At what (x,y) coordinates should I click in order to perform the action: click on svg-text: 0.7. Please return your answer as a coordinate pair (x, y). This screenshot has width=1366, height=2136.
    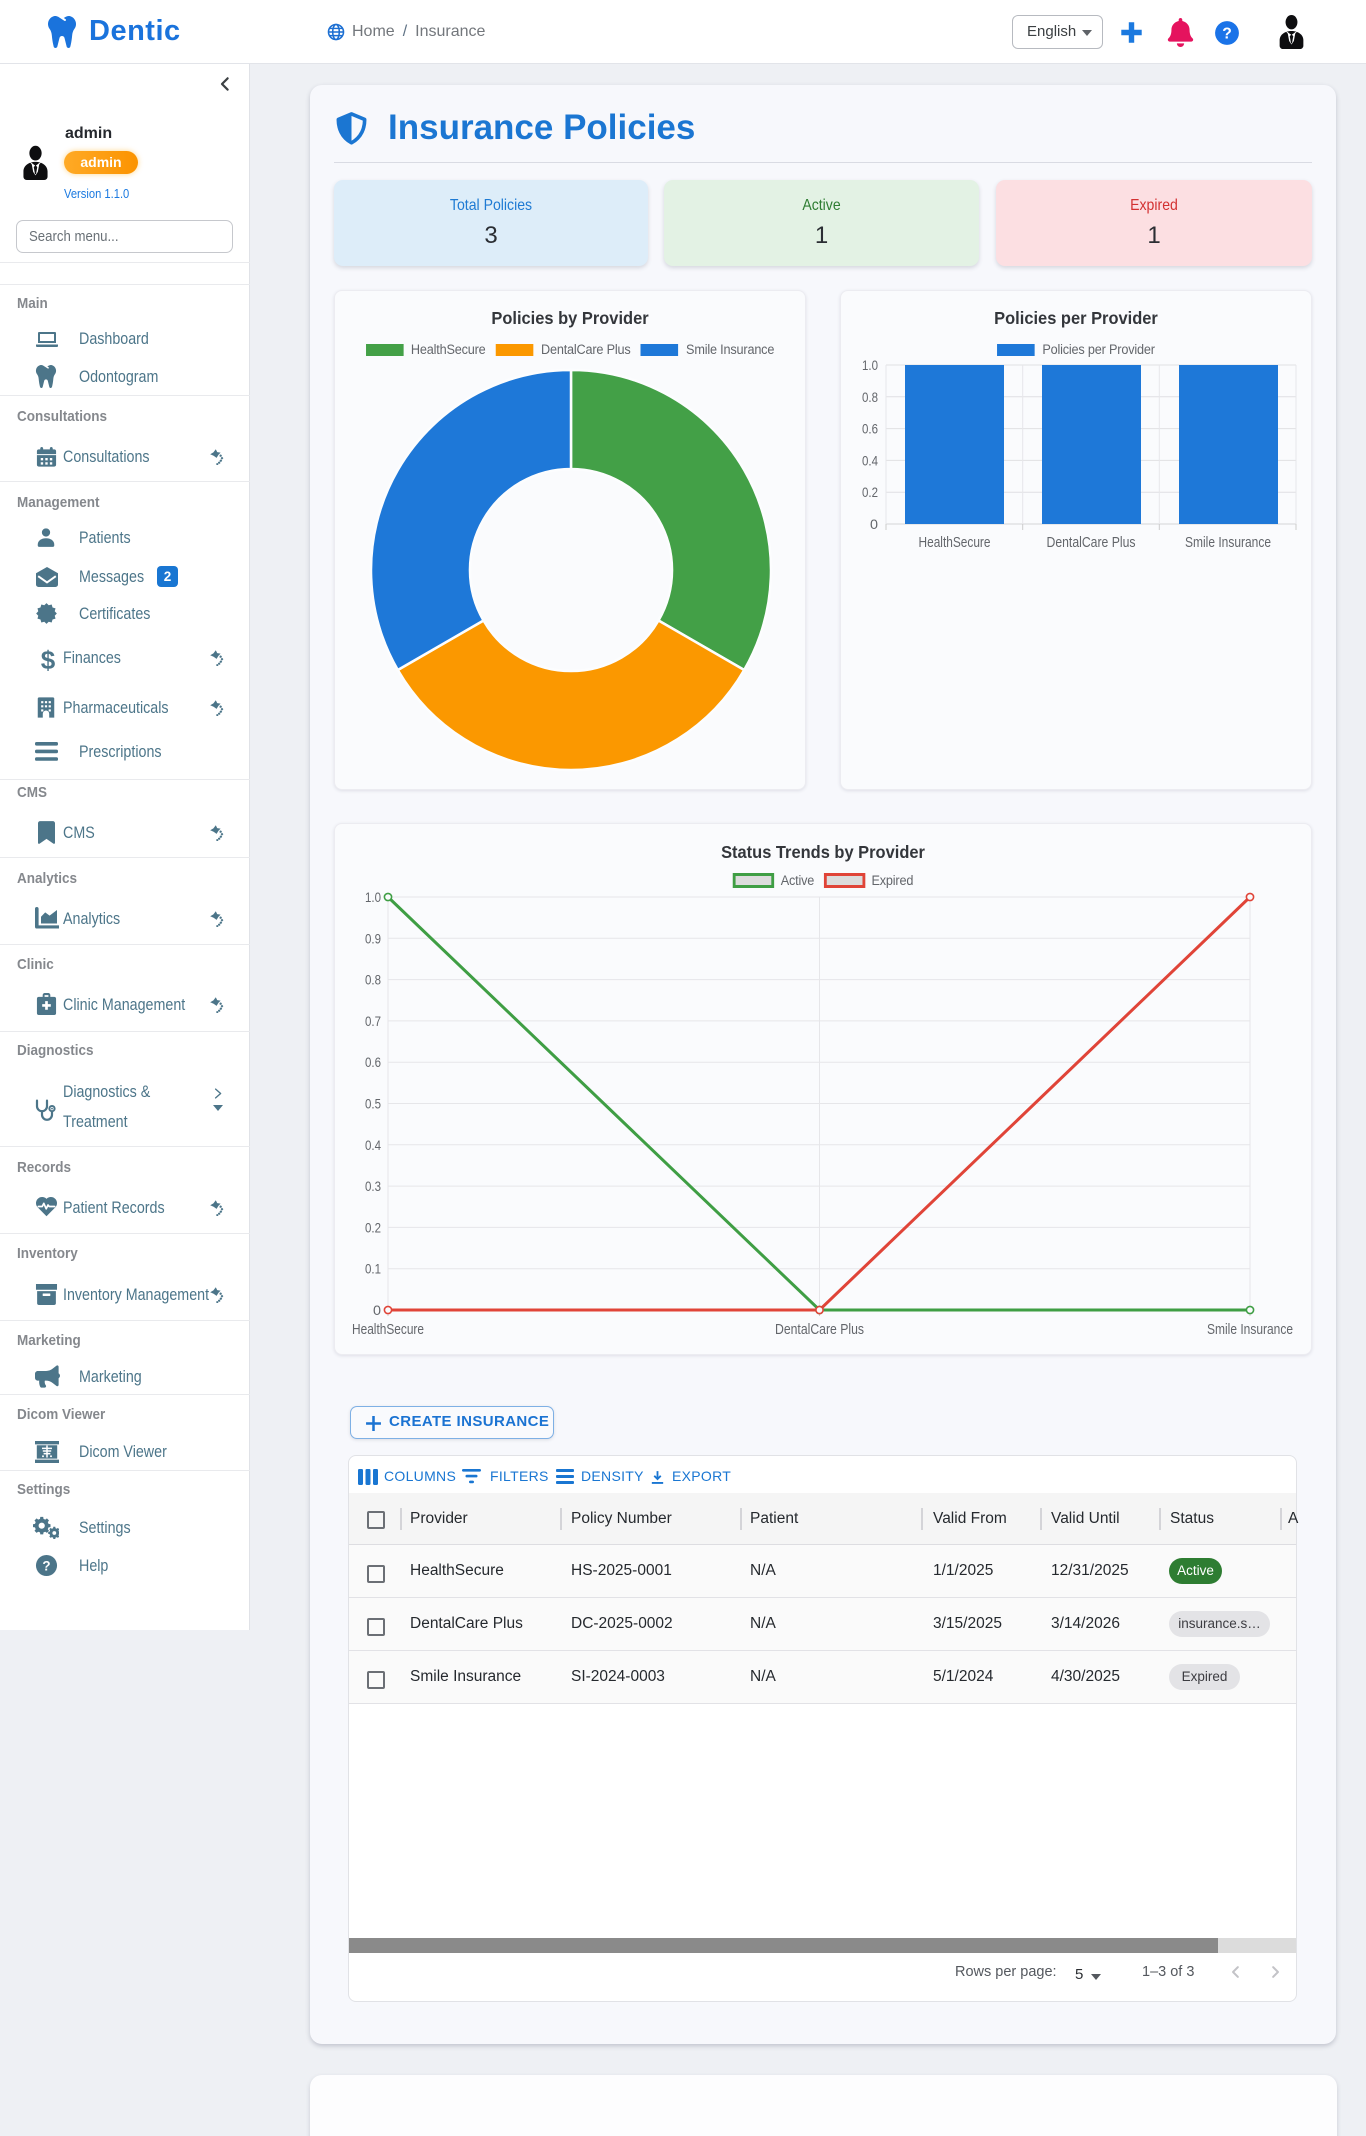
    Looking at the image, I should click on (373, 1021).